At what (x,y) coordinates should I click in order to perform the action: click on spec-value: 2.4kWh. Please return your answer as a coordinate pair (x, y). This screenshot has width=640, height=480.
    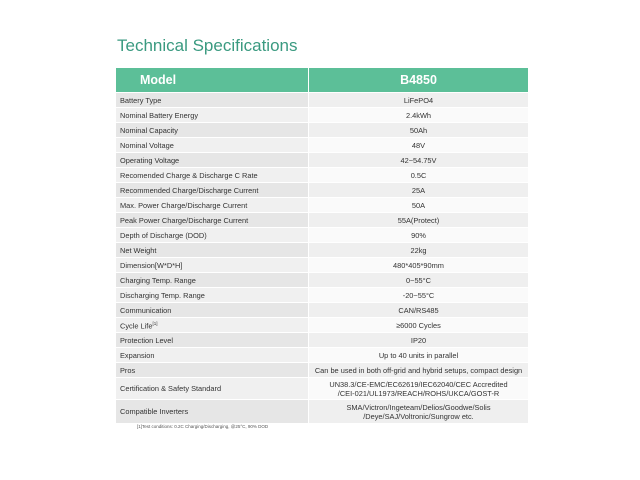
    Looking at the image, I should click on (418, 115).